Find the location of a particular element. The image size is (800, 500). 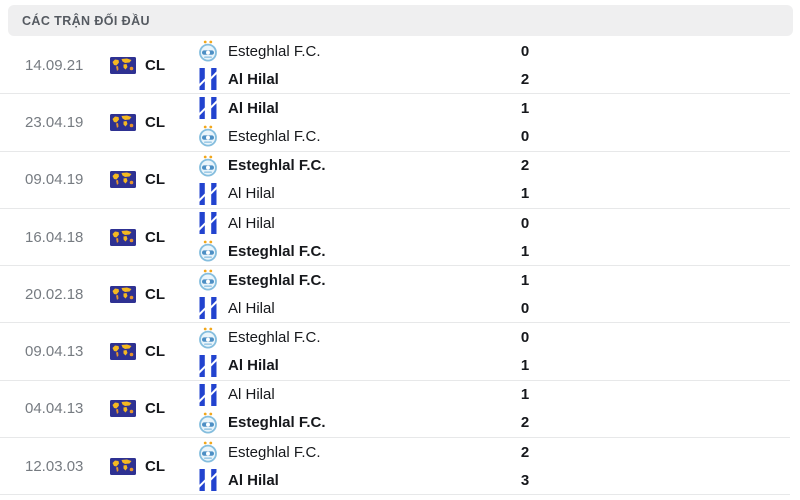

match-row: 23.04.19 CL is located at coordinates (395, 123).